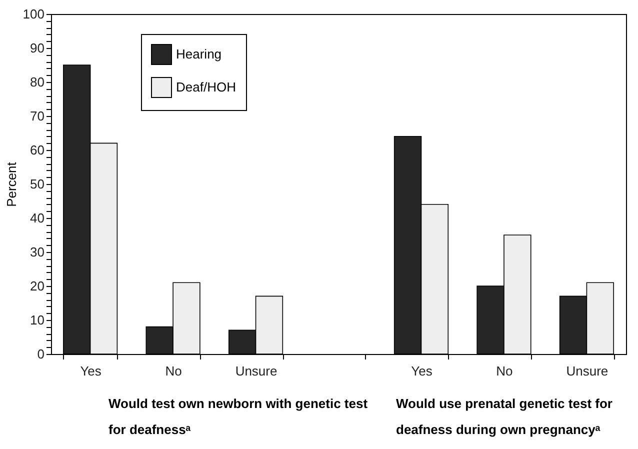 The height and width of the screenshot is (449, 638). Describe the element at coordinates (504, 416) in the screenshot. I see `text: Would use prenatal genetic test for deafness during own pregnancyᵃ` at that location.